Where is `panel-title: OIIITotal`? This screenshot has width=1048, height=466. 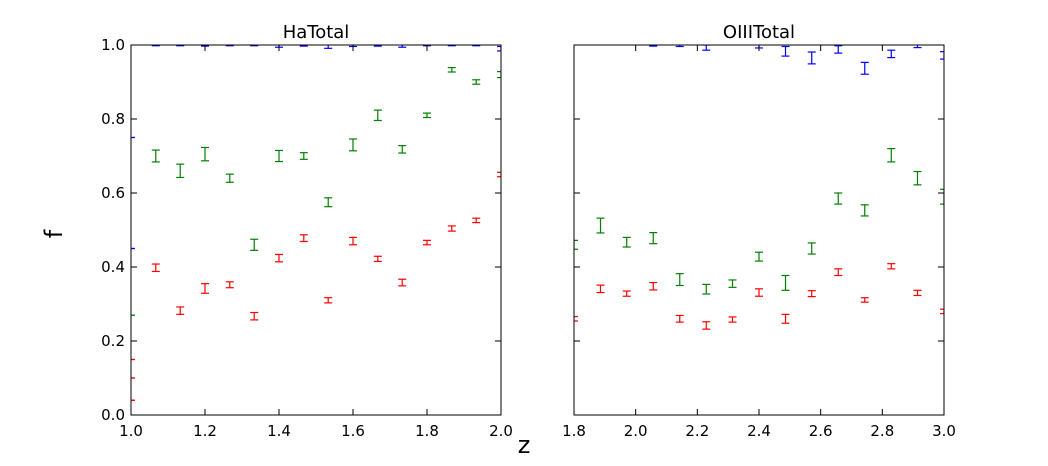
panel-title: OIIITotal is located at coordinates (759, 32).